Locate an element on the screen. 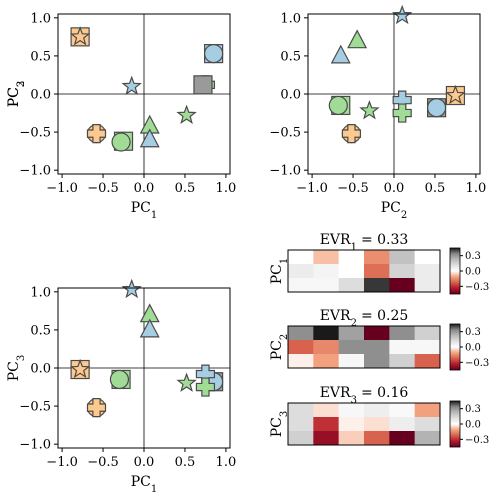 The width and height of the screenshot is (500, 496). heatmap-title: EVR2 = 0.25 is located at coordinates (364, 318).